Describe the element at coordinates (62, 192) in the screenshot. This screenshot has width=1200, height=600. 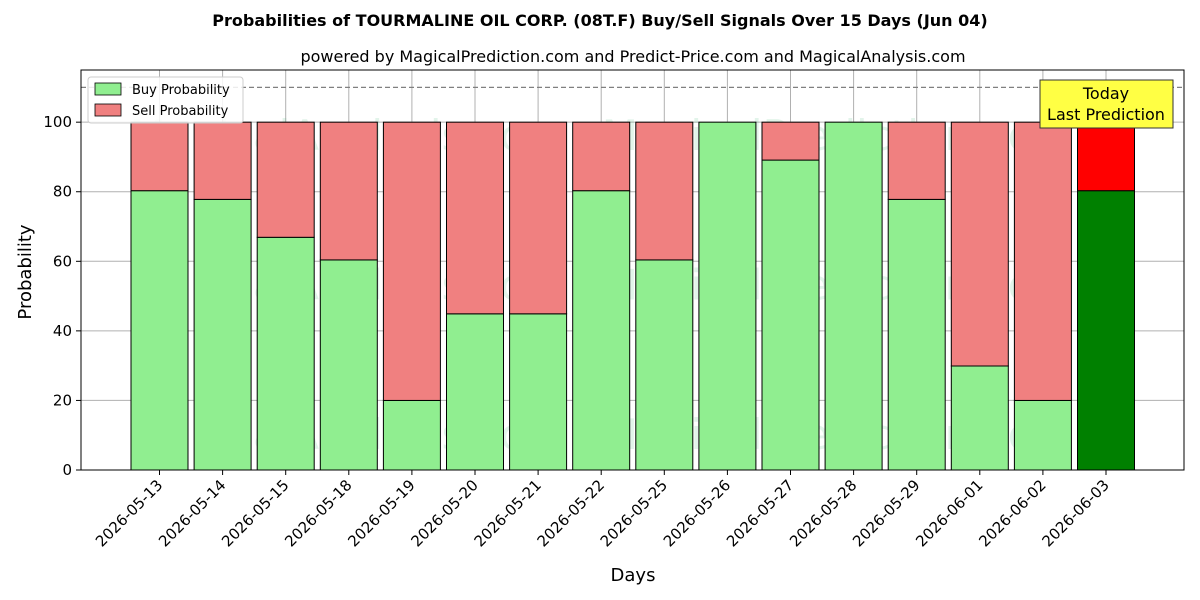
I see `y-tick-label: 80` at that location.